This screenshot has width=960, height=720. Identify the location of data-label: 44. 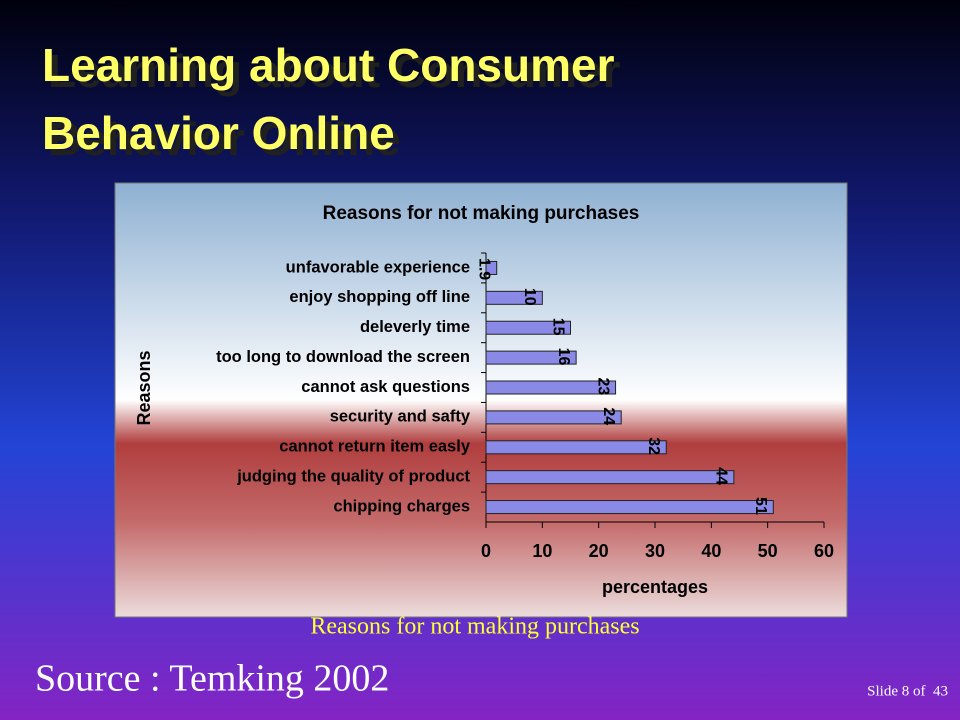
(721, 476).